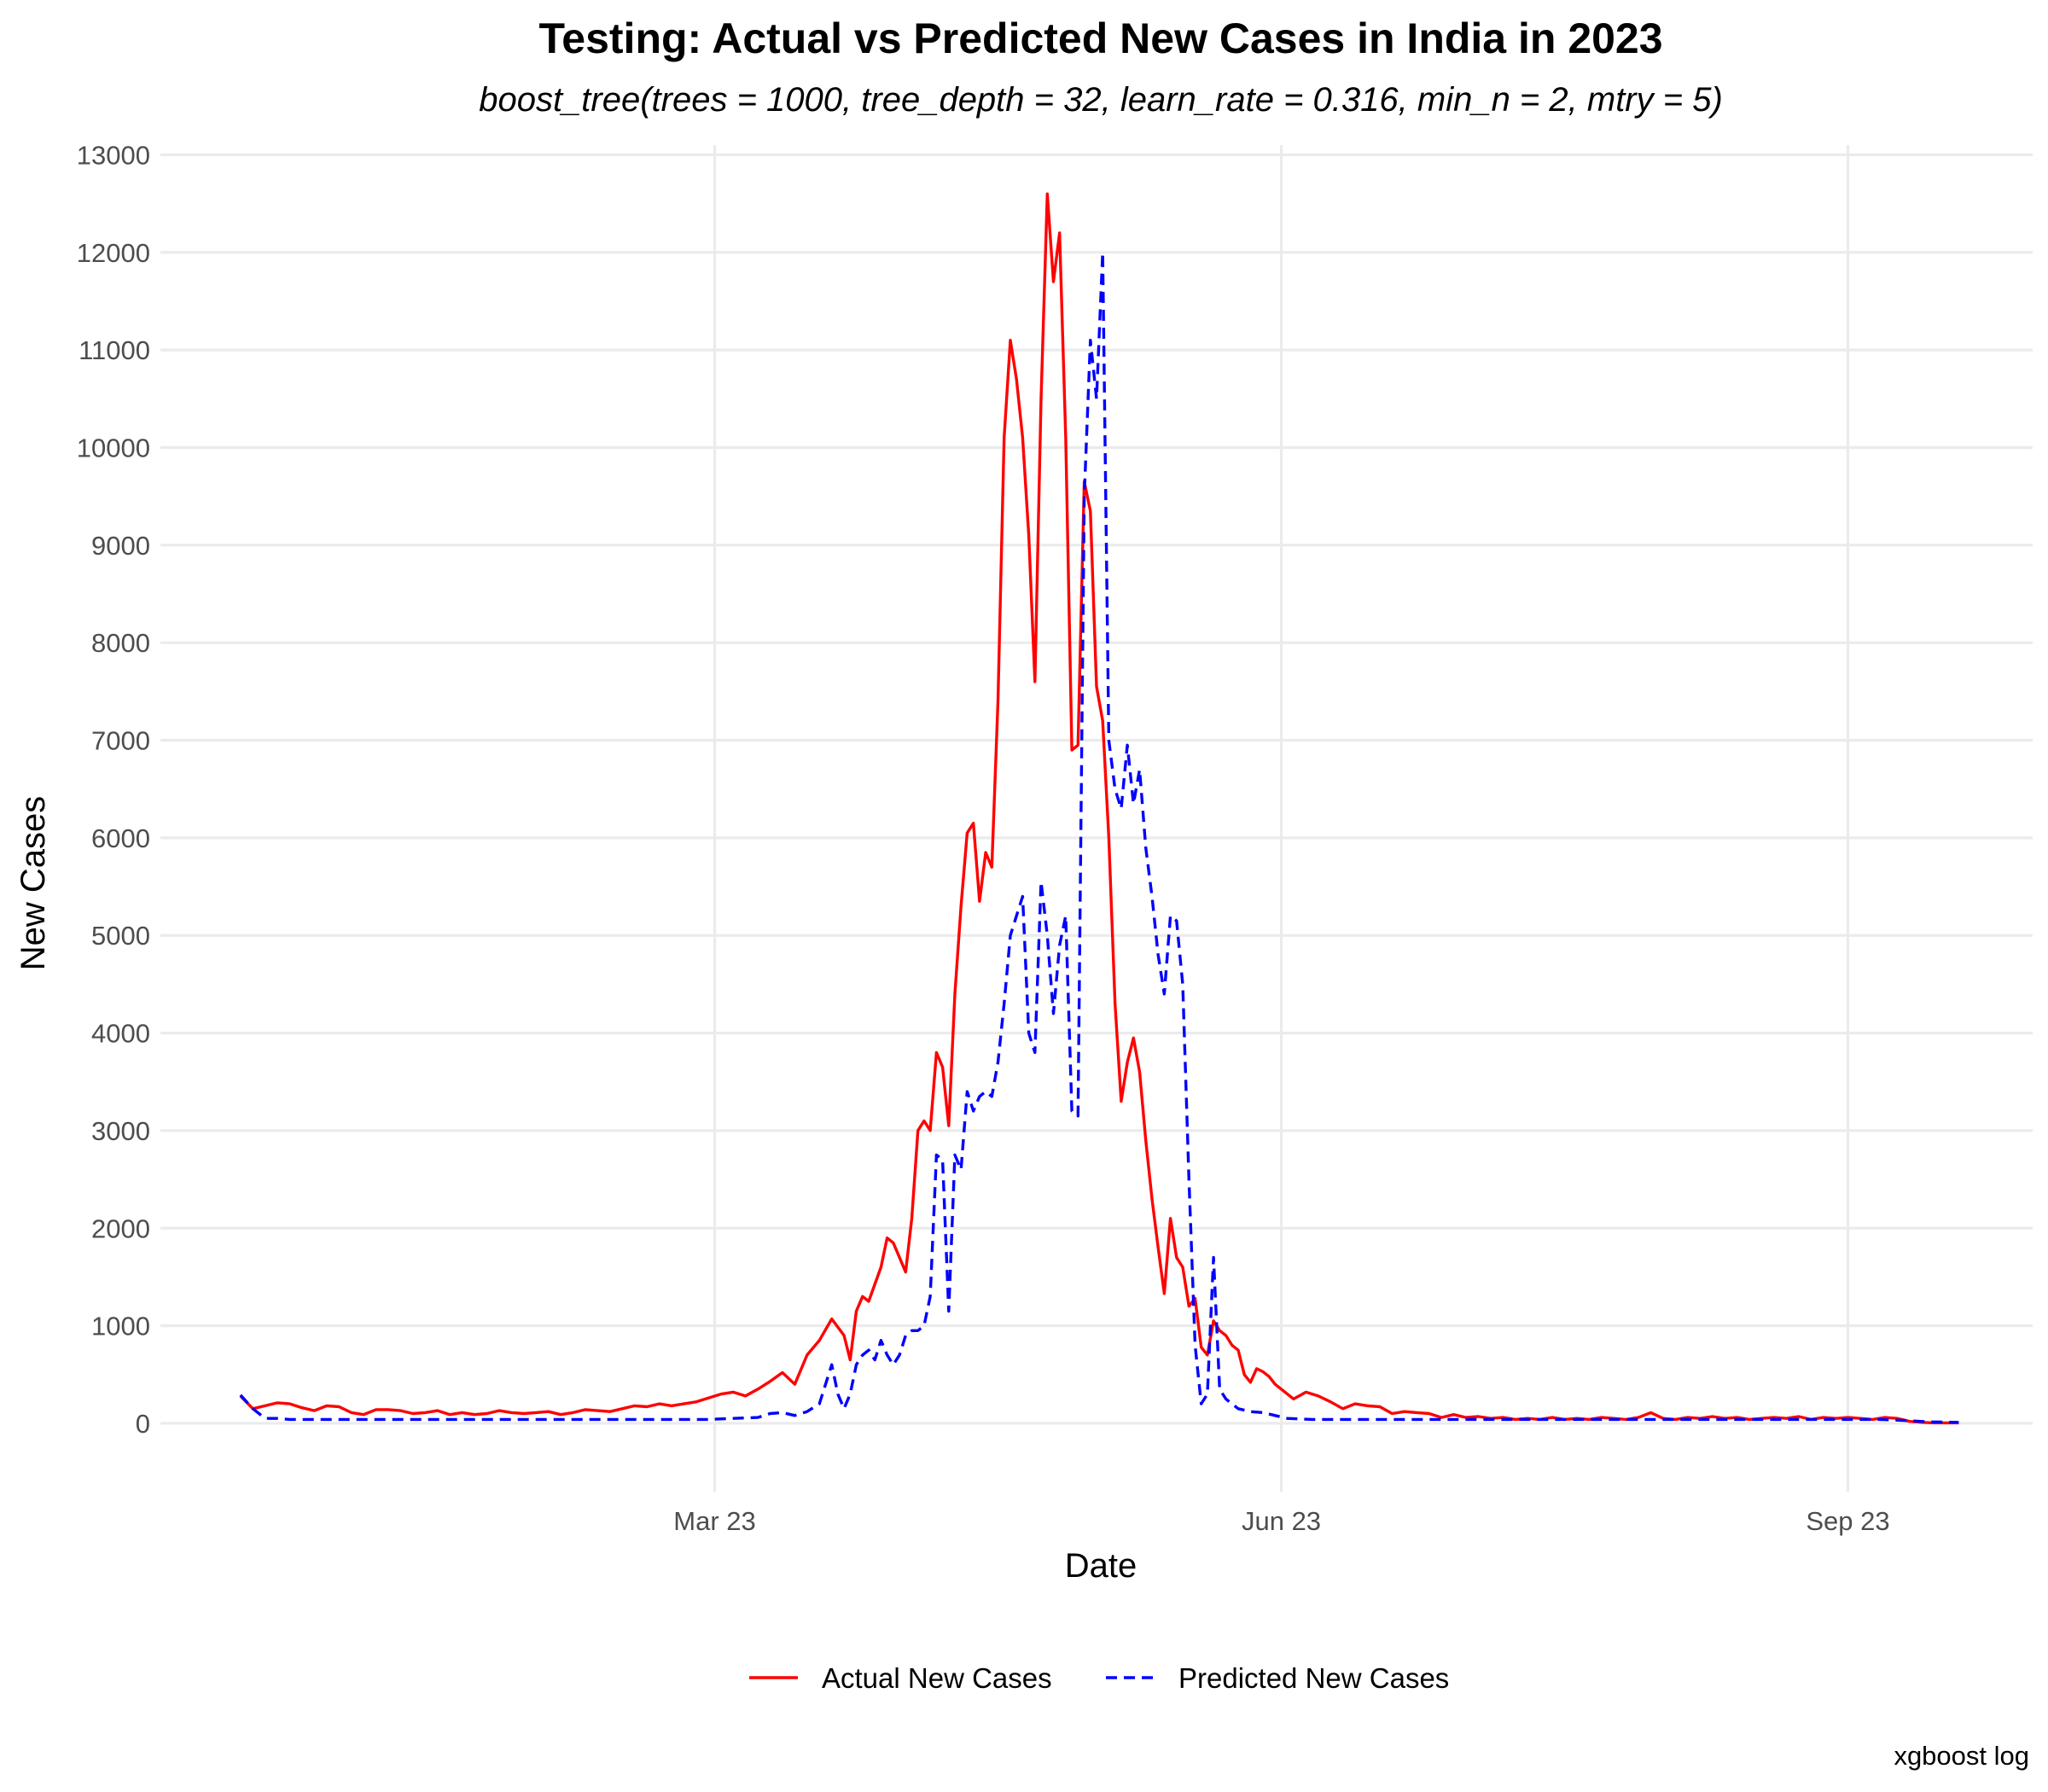 This screenshot has height=1792, width=2048. What do you see at coordinates (121, 741) in the screenshot?
I see `y-tick-label: 7000` at bounding box center [121, 741].